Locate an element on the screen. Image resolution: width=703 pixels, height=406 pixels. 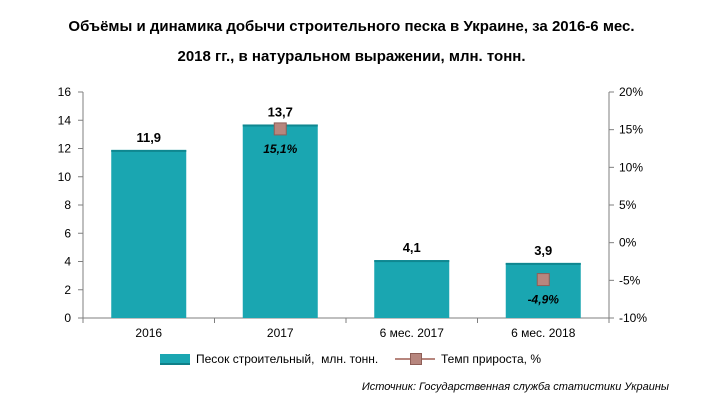
category-label: 2016 is located at coordinates (148, 333).